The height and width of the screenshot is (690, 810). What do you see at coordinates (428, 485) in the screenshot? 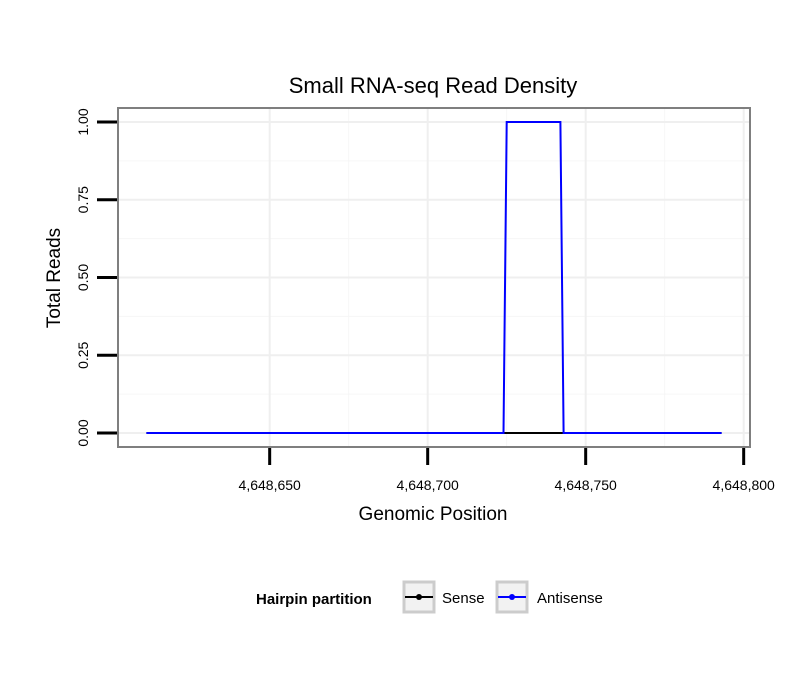
I see `x-tick-label: 4,648,700` at bounding box center [428, 485].